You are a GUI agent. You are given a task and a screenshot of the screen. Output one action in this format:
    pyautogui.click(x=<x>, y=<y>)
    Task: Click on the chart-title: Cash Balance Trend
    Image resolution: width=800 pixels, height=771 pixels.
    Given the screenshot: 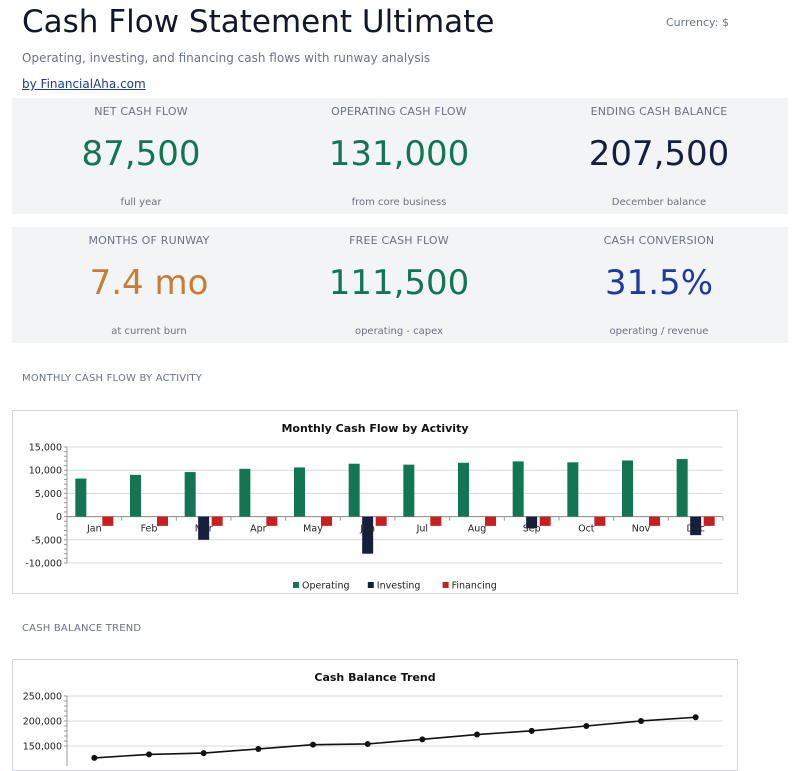 What is the action you would take?
    pyautogui.click(x=374, y=677)
    